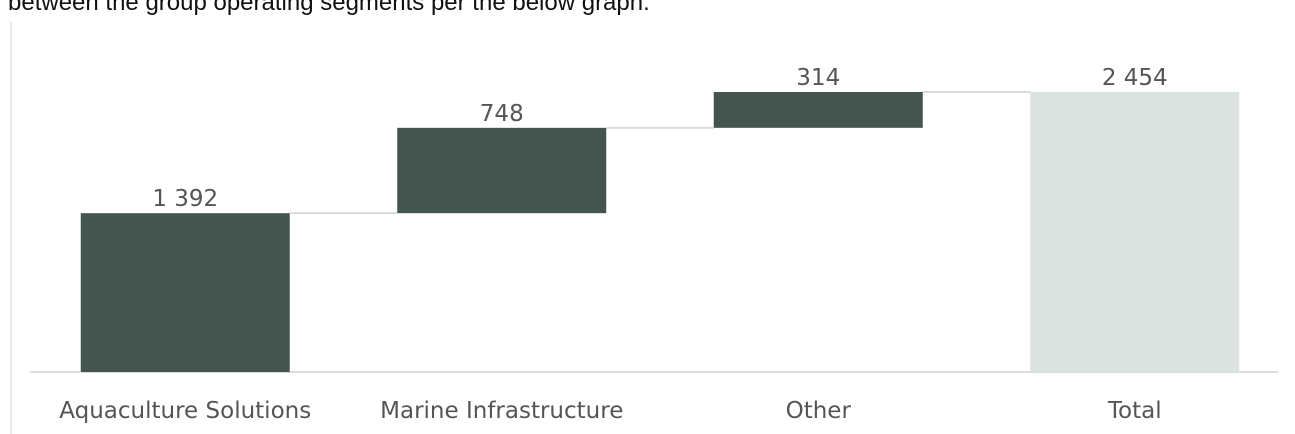 The height and width of the screenshot is (434, 1295). I want to click on category-label-2: Other, so click(819, 411).